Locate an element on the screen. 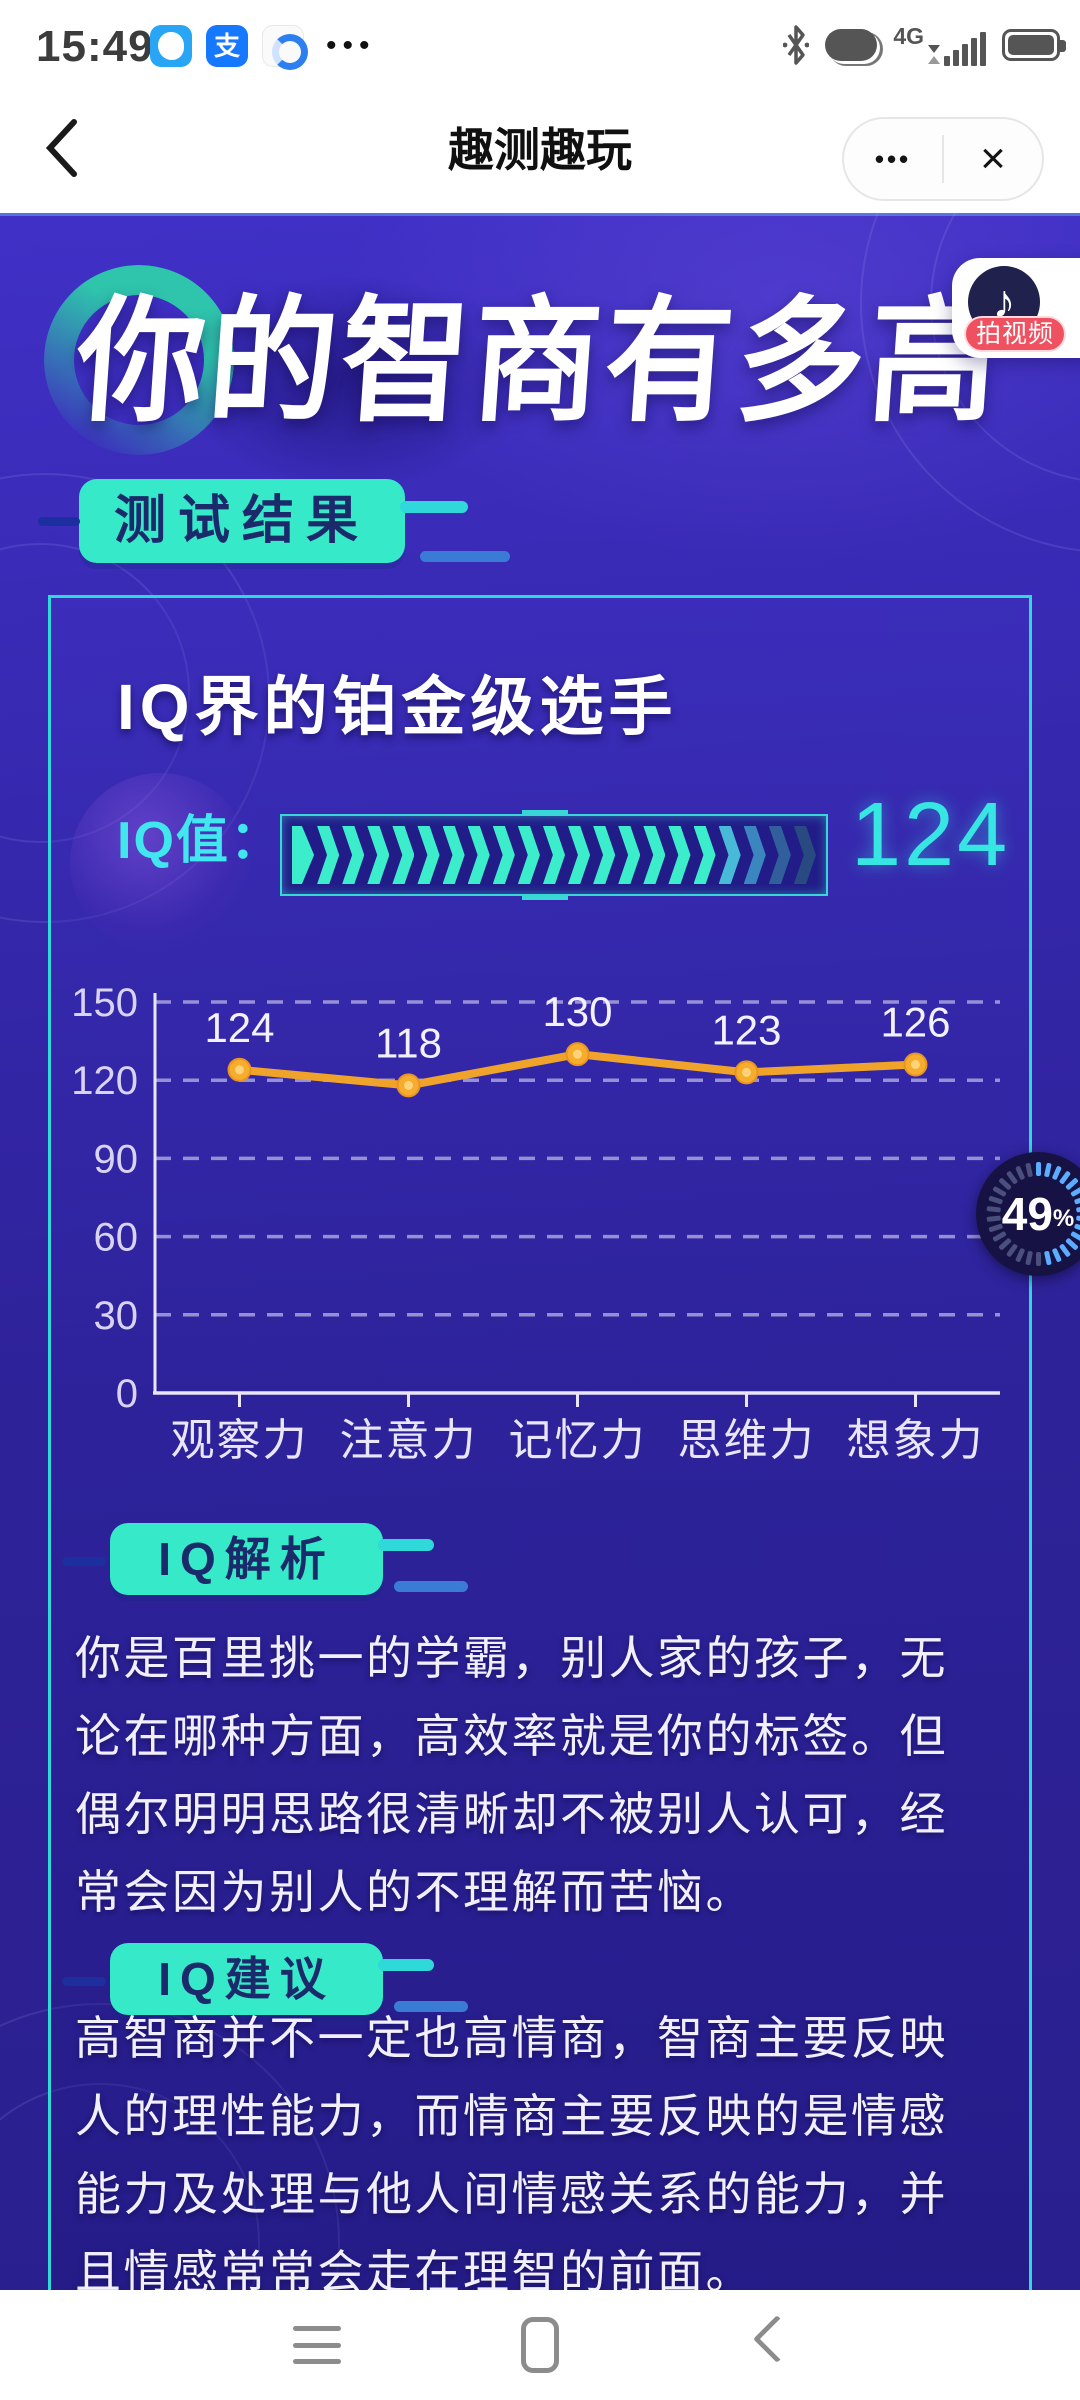 This screenshot has height=2400, width=1080. percent-sign: % is located at coordinates (1063, 1218).